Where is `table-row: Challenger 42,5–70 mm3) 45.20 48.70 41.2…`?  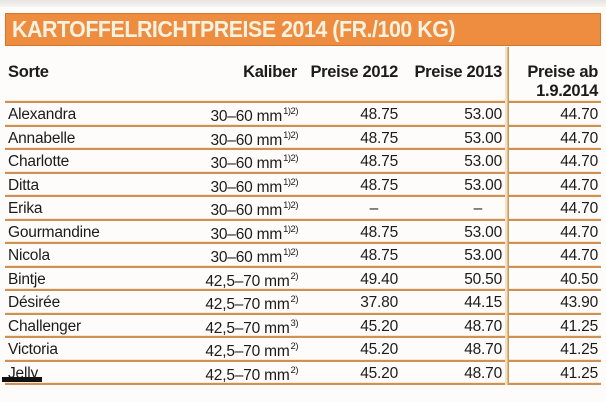
table-row: Challenger 42,5–70 mm3) 45.20 48.70 41.2… is located at coordinates (303, 327).